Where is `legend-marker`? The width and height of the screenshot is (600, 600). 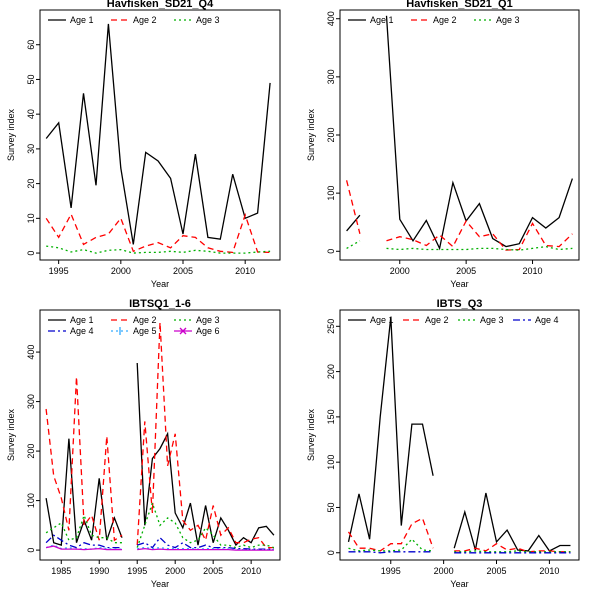 legend-marker is located at coordinates (183, 331).